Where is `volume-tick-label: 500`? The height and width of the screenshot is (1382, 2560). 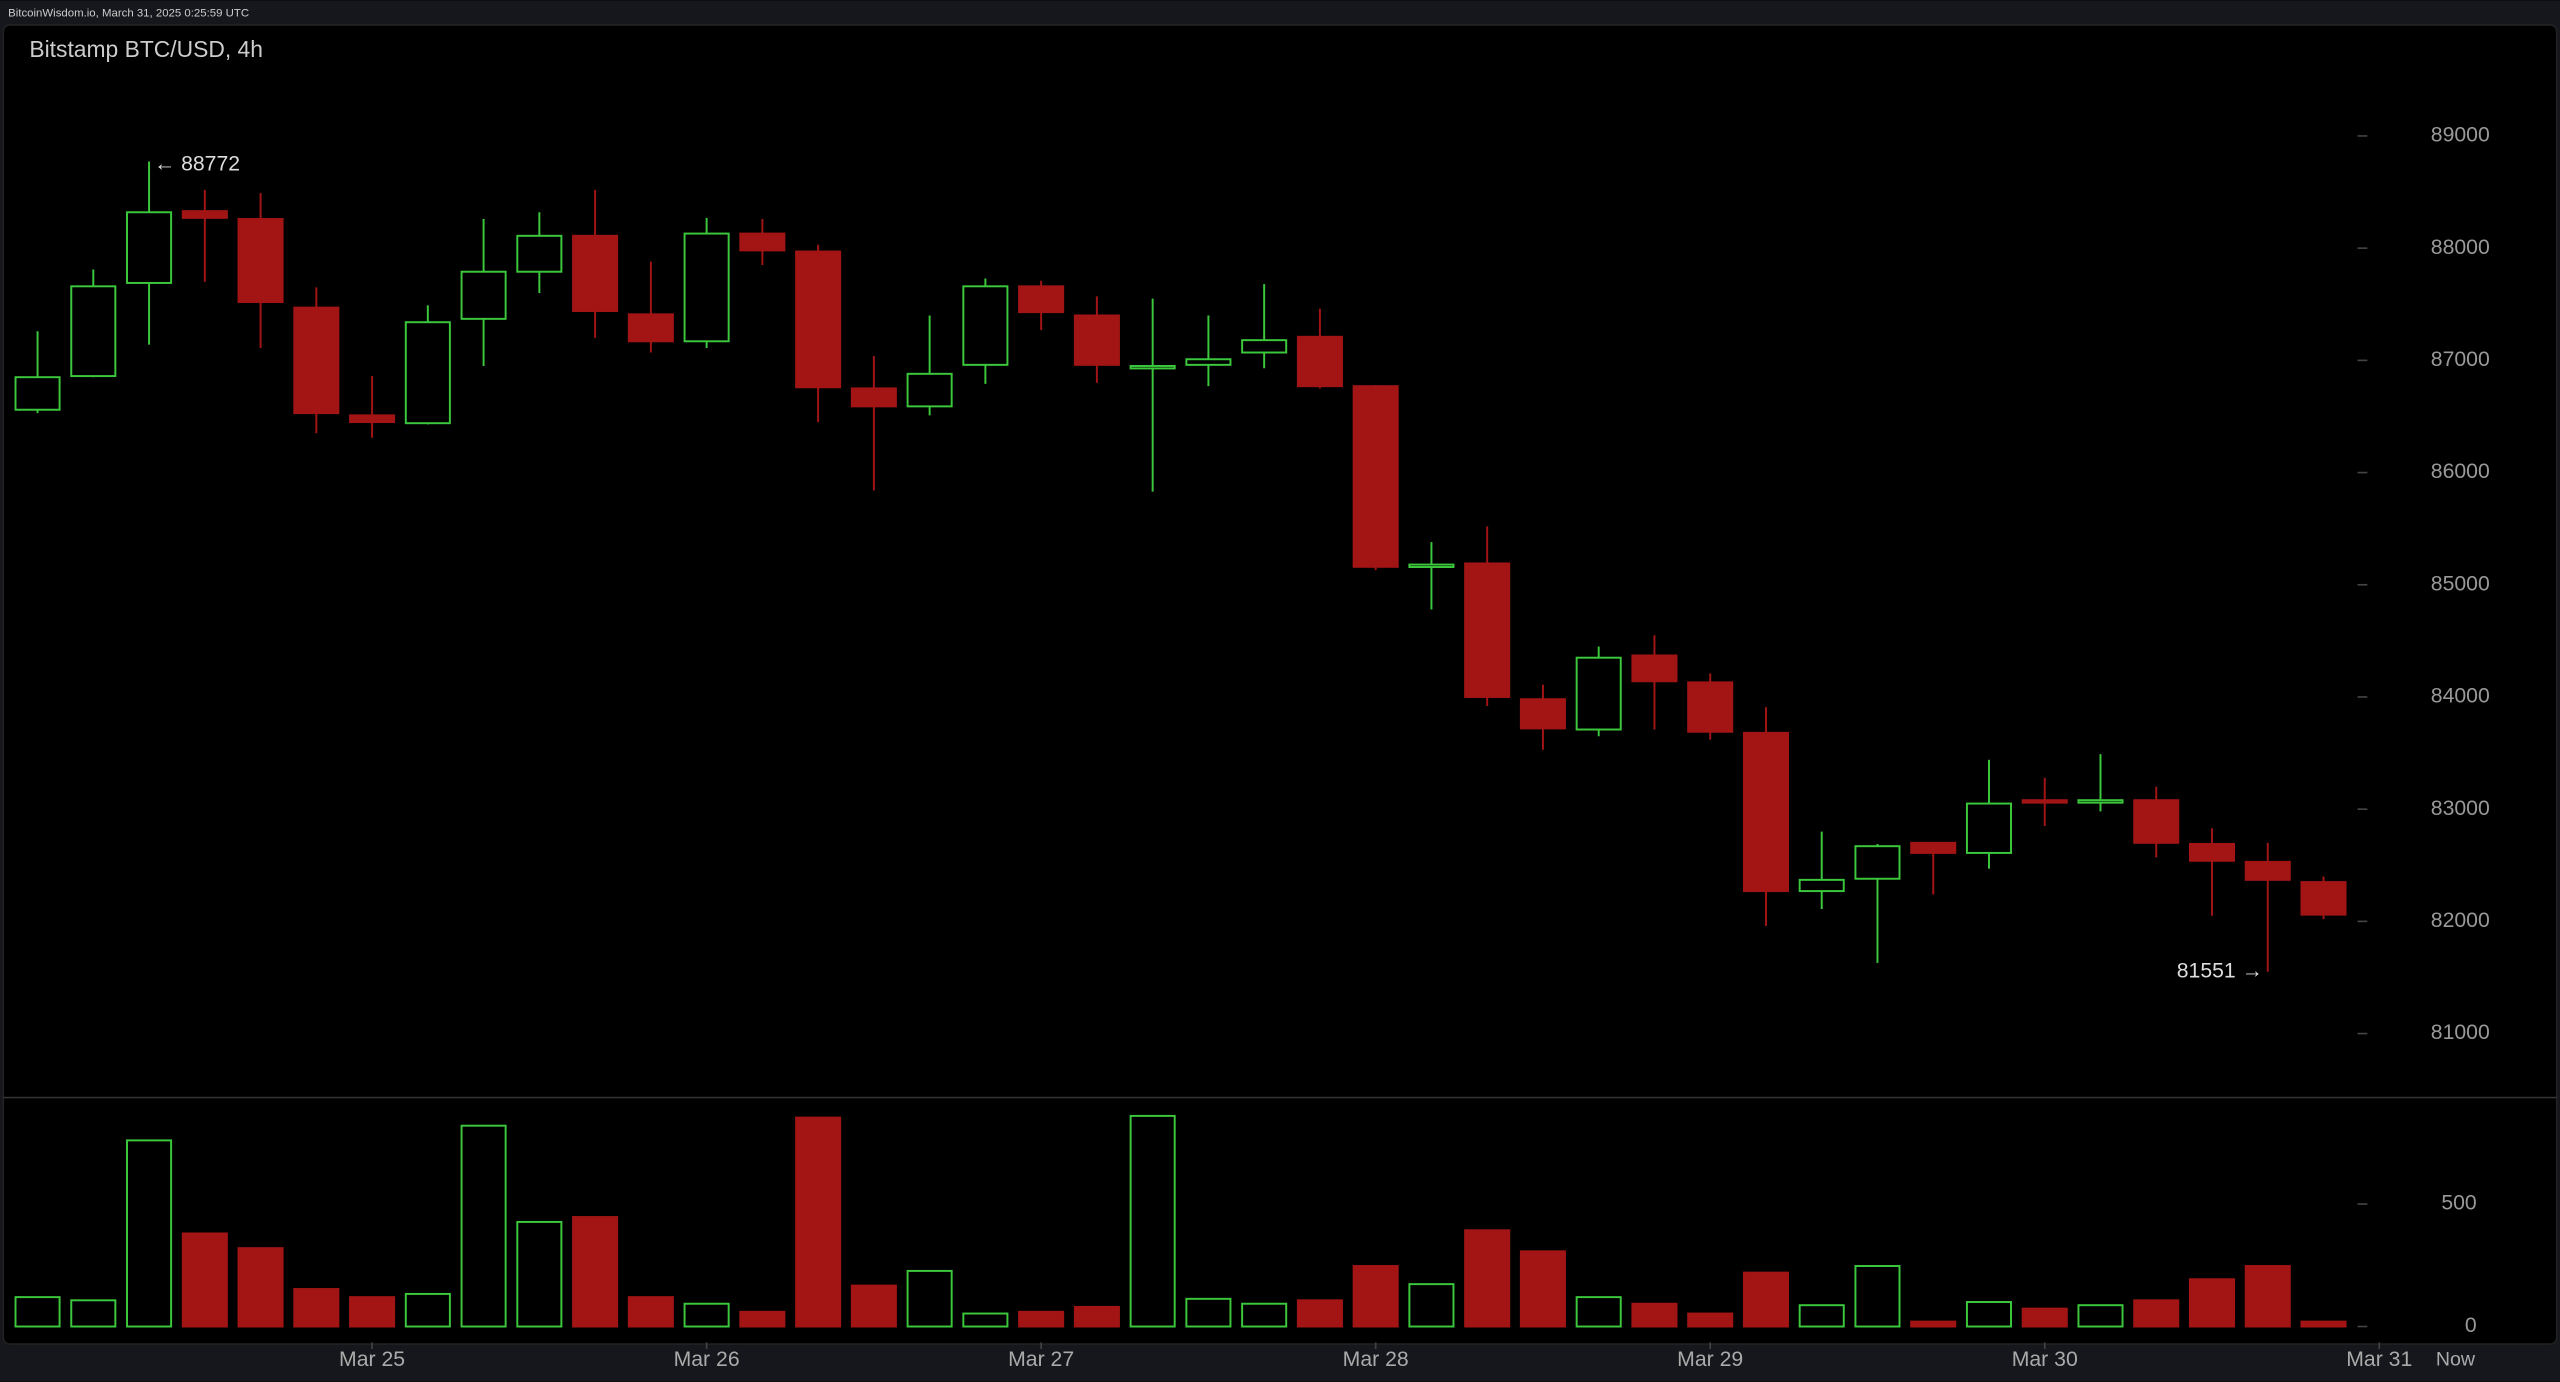 volume-tick-label: 500 is located at coordinates (2458, 1203).